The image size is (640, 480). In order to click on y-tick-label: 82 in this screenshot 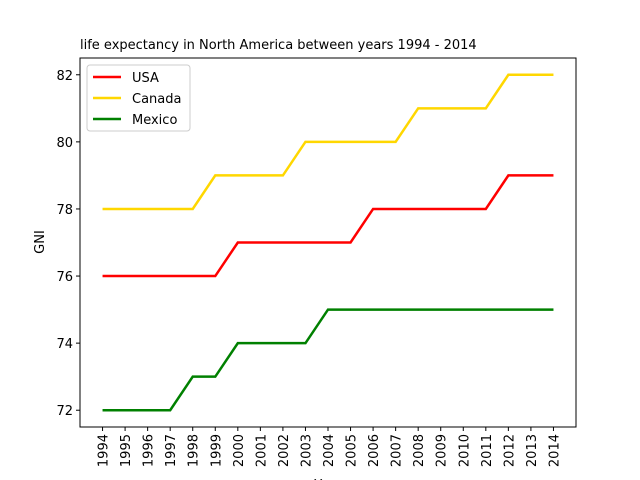, I will do `click(64, 76)`.